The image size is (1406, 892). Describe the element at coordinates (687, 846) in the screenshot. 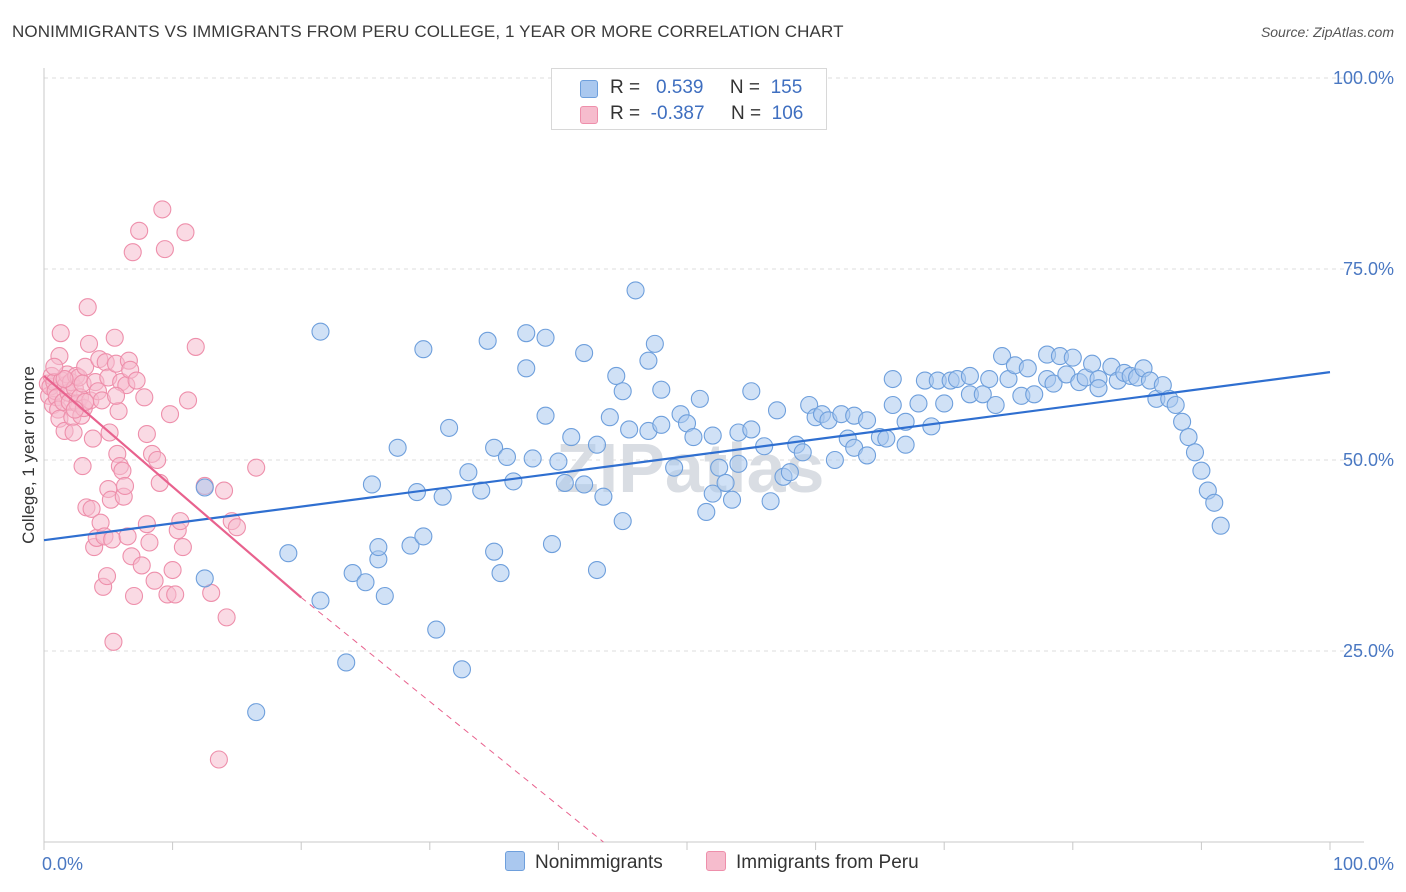

I see `x-axis-ticks` at that location.